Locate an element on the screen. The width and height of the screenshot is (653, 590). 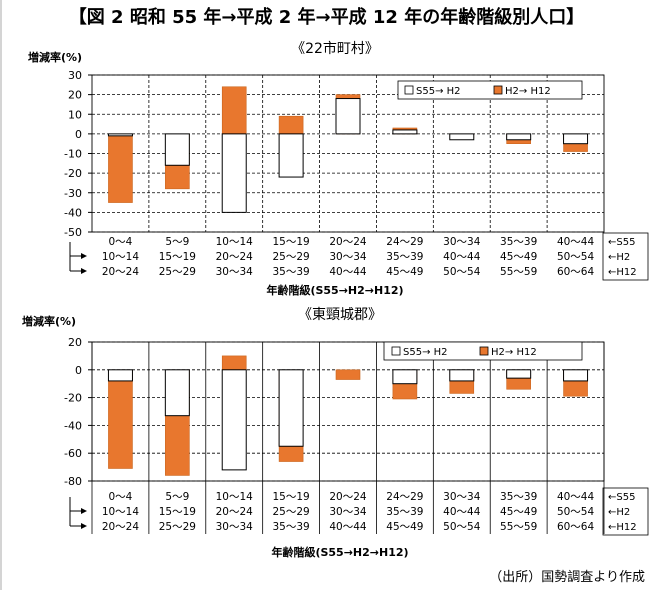
y-tick-label: -30 is located at coordinates (73, 193).